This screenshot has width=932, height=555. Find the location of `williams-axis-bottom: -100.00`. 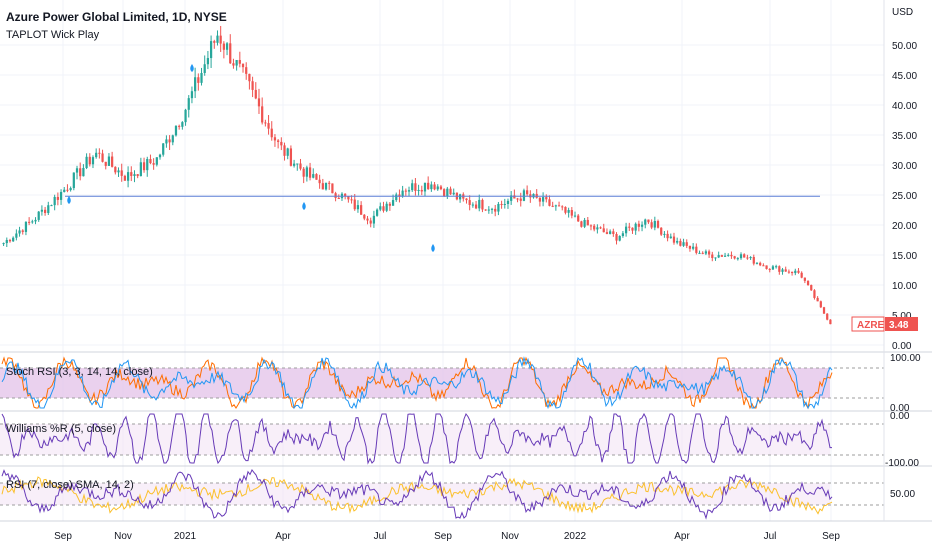

williams-axis-bottom: -100.00 is located at coordinates (902, 463).